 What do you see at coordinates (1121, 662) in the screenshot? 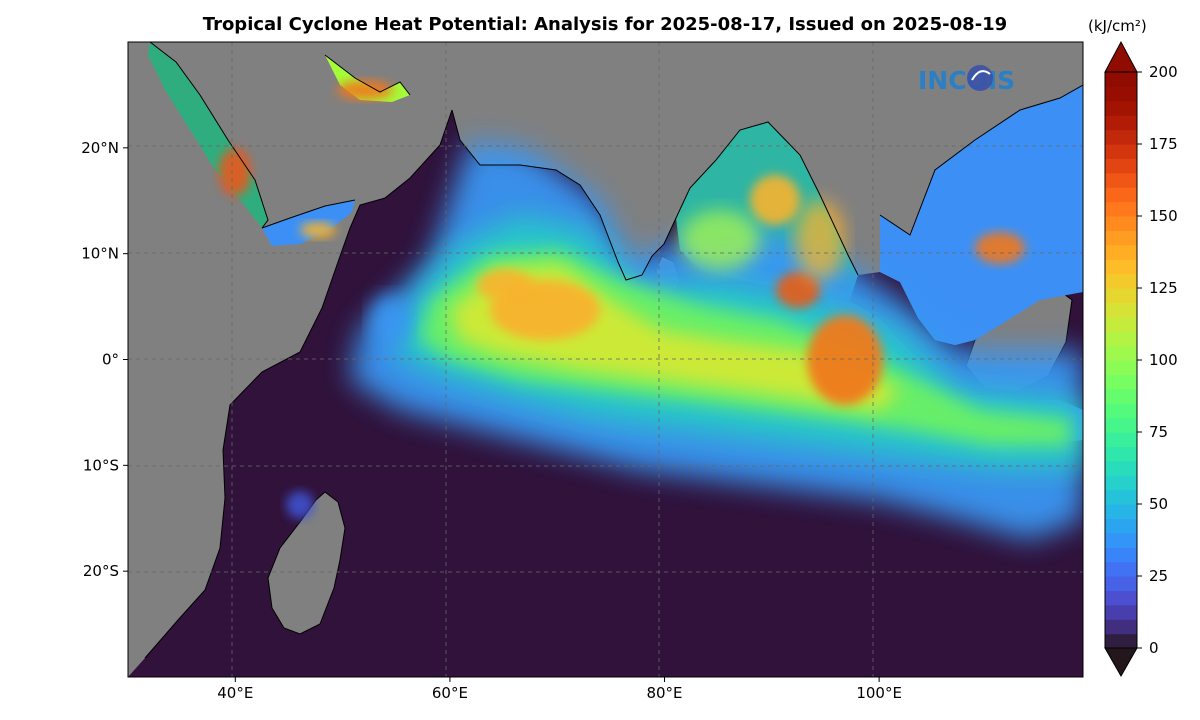
I see `colorbar-extend-min` at bounding box center [1121, 662].